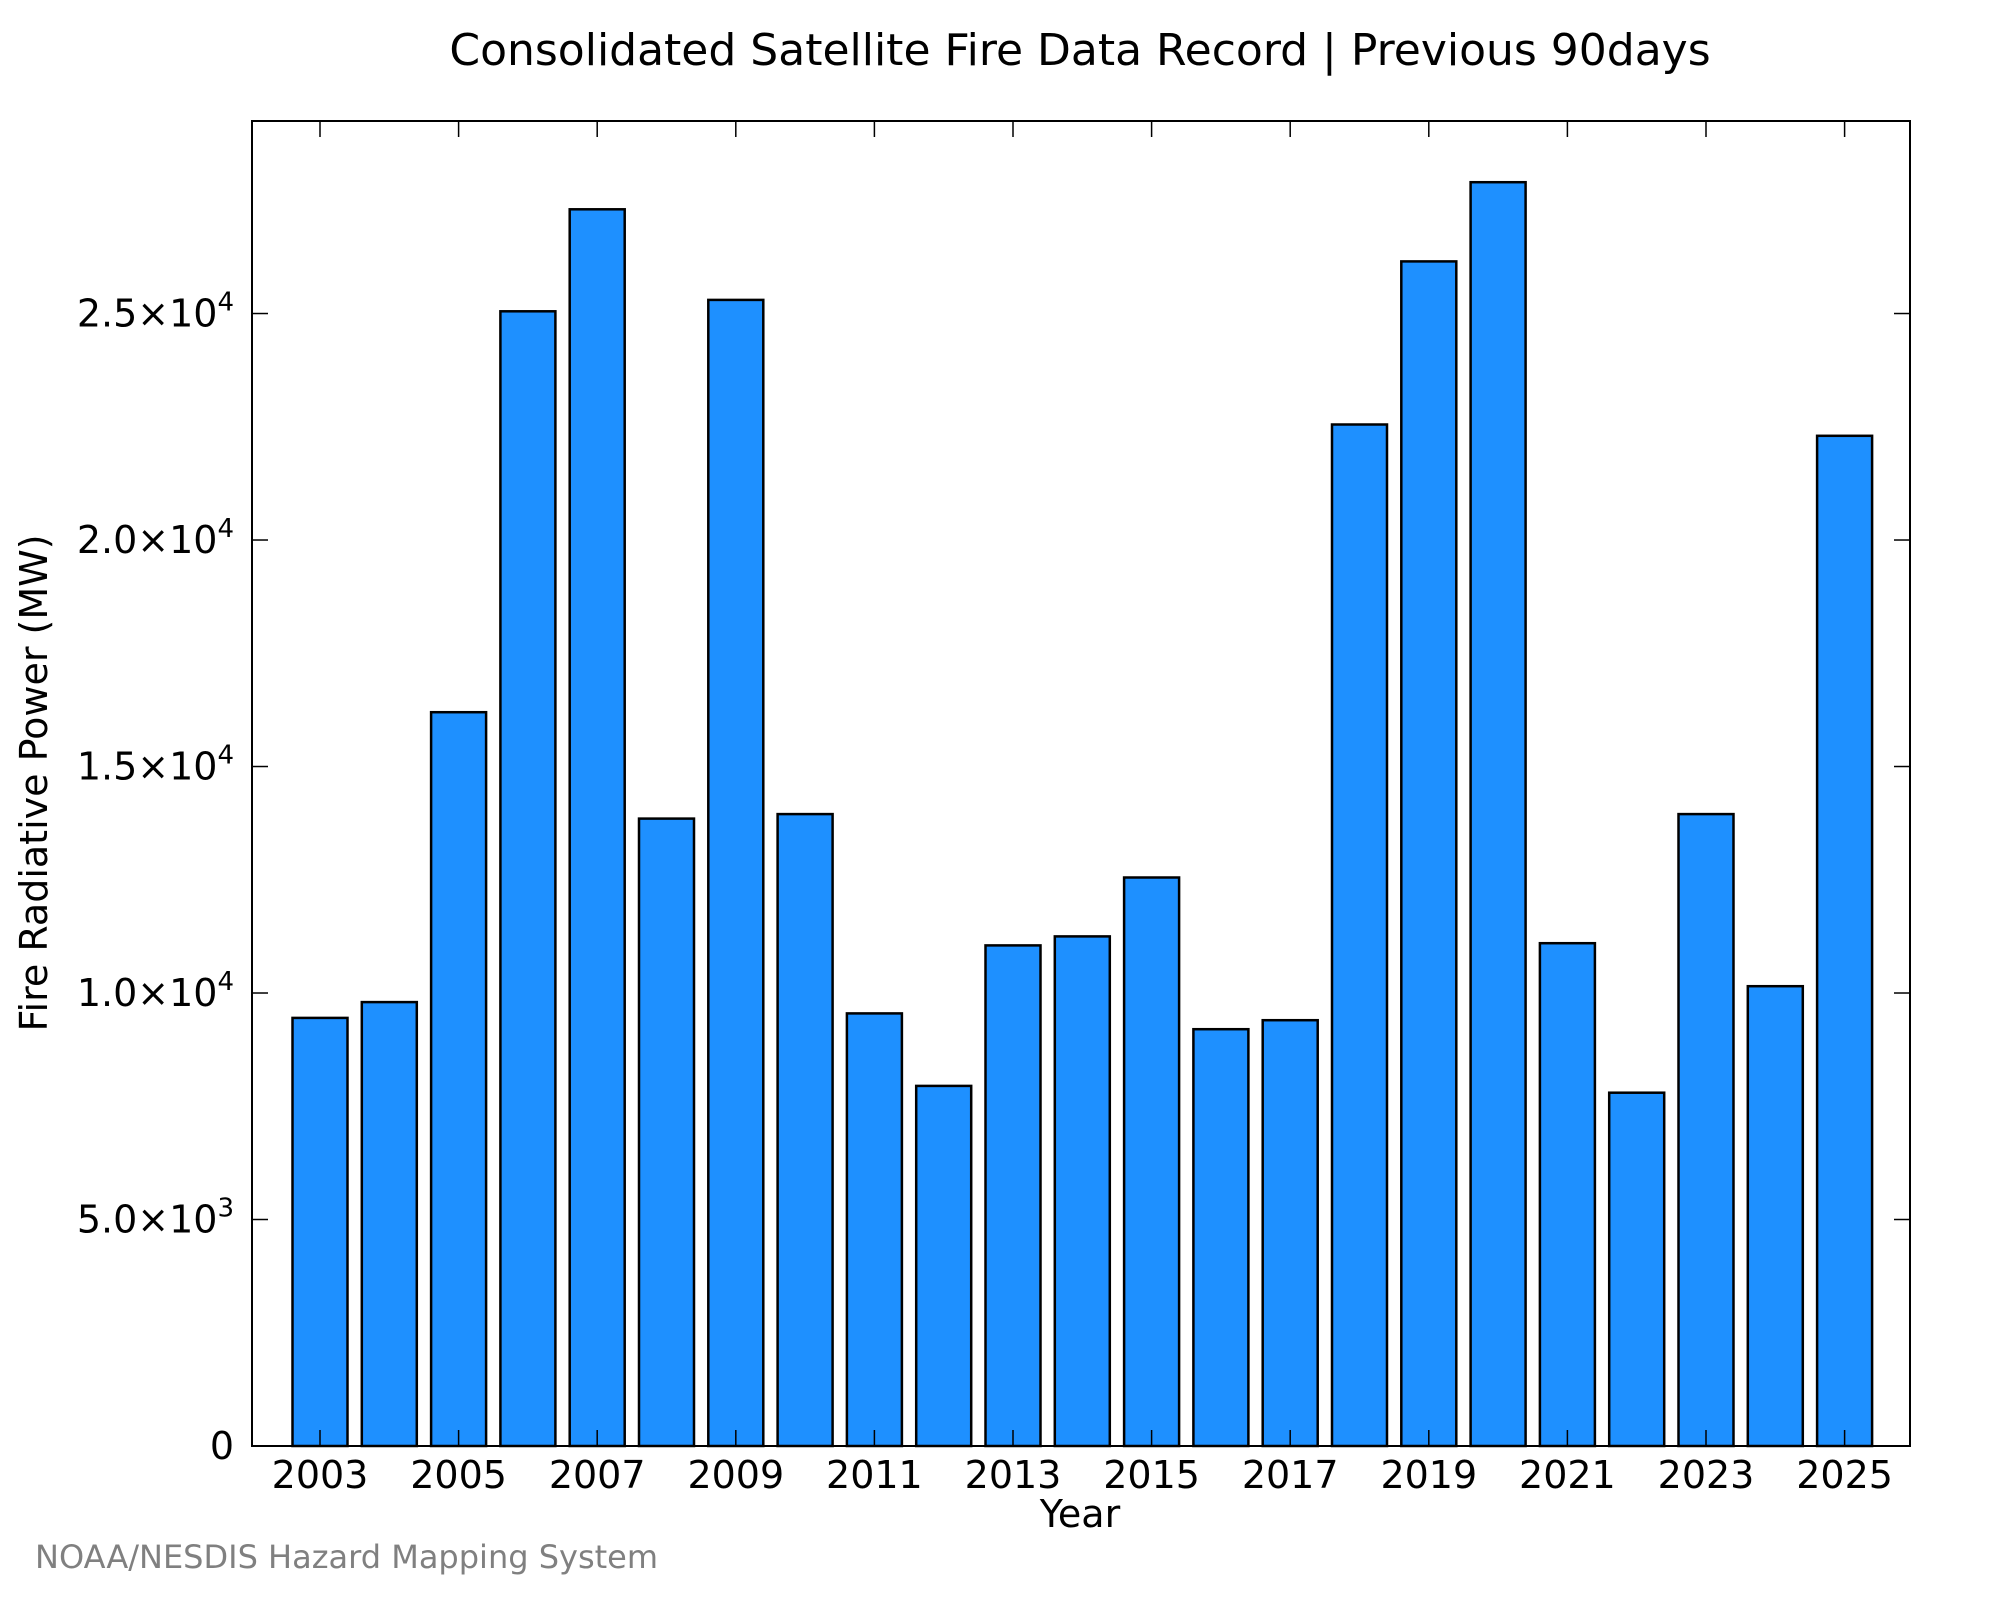  Describe the element at coordinates (1290, 1475) in the screenshot. I see `x-tick-label: 2017` at that location.